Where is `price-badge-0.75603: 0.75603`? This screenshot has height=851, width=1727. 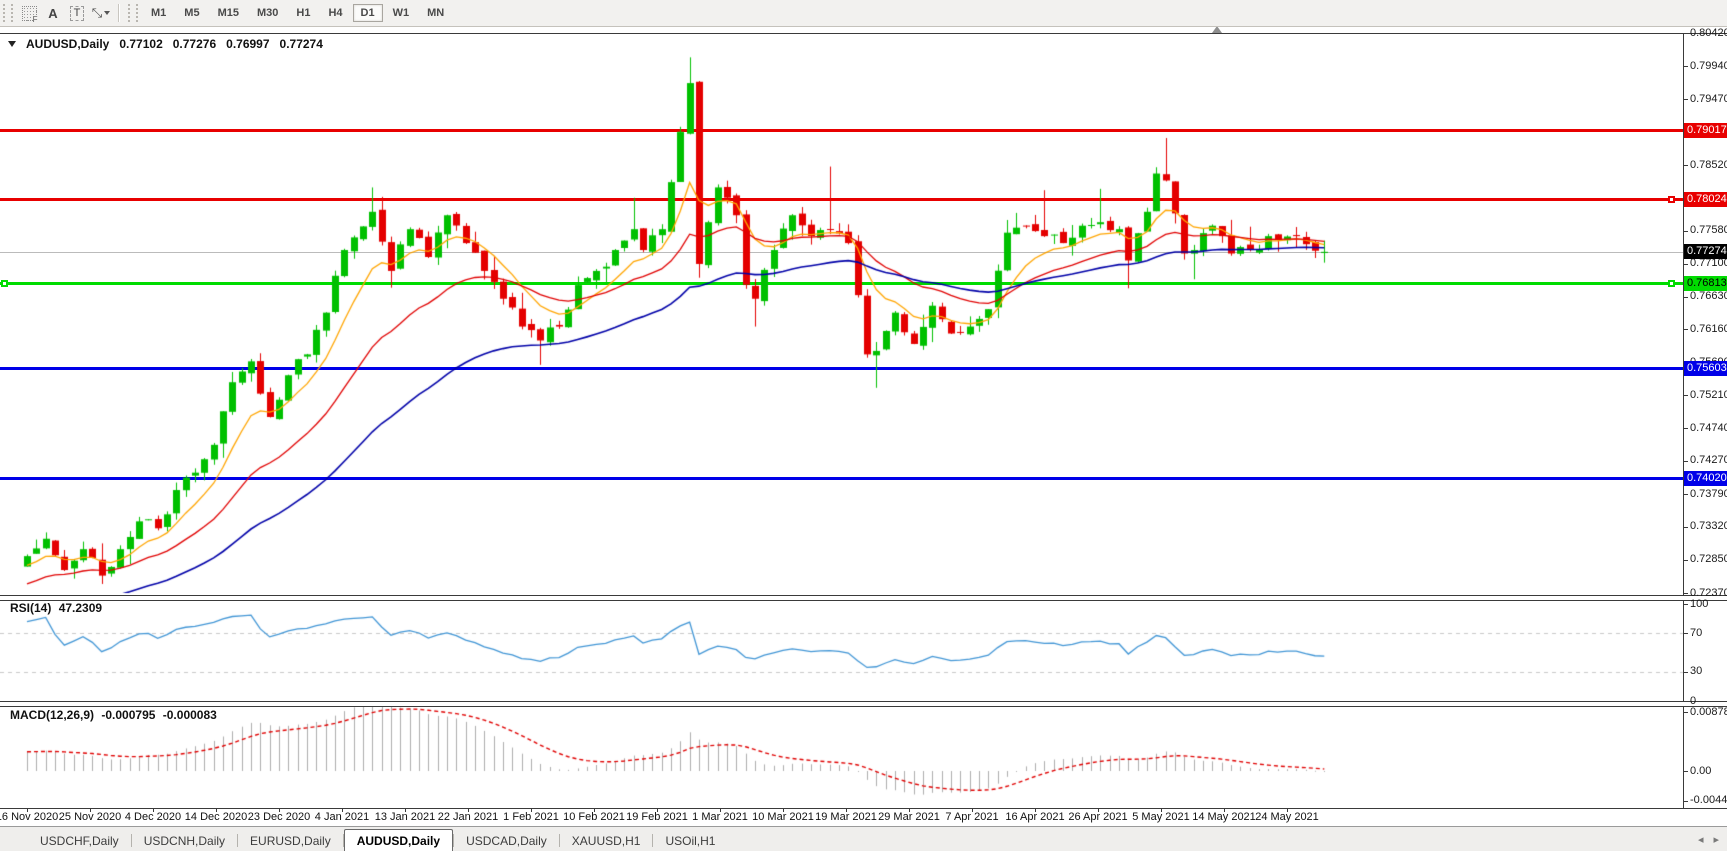 price-badge-0.75603: 0.75603 is located at coordinates (1705, 368).